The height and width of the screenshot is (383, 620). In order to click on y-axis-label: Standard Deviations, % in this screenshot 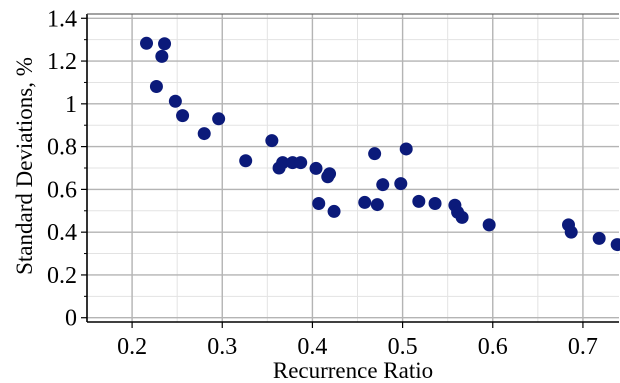, I will do `click(24, 166)`.